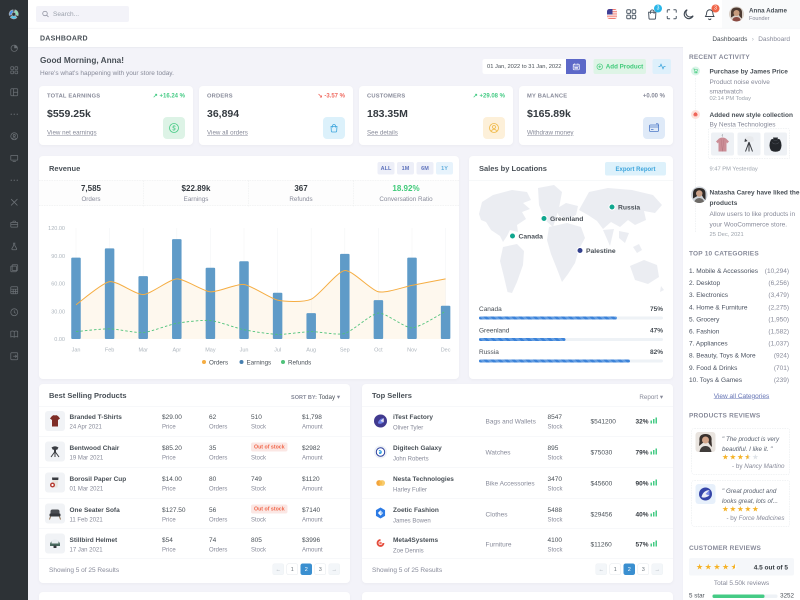 The image size is (800, 600). Describe the element at coordinates (177, 351) in the screenshot. I see `svg-text: Apr` at that location.